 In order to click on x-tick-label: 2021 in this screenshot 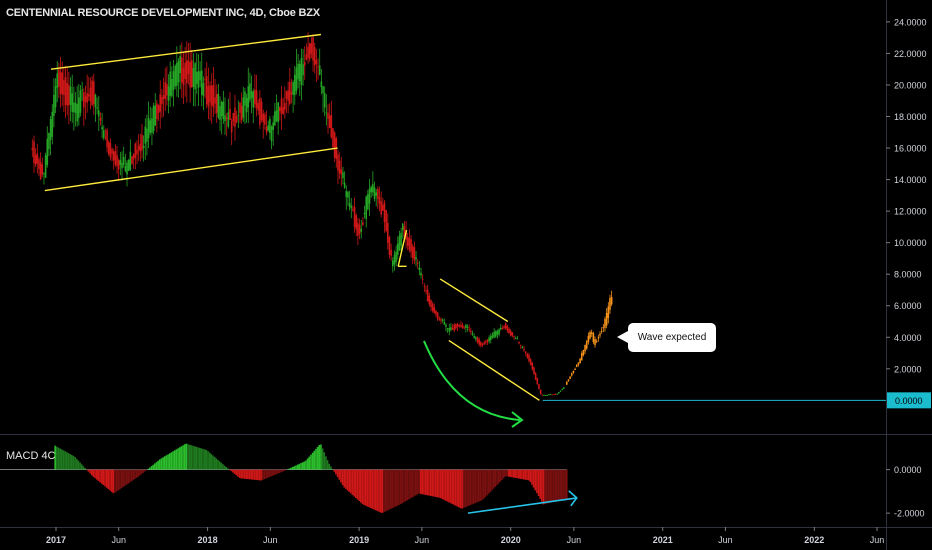, I will do `click(663, 540)`.